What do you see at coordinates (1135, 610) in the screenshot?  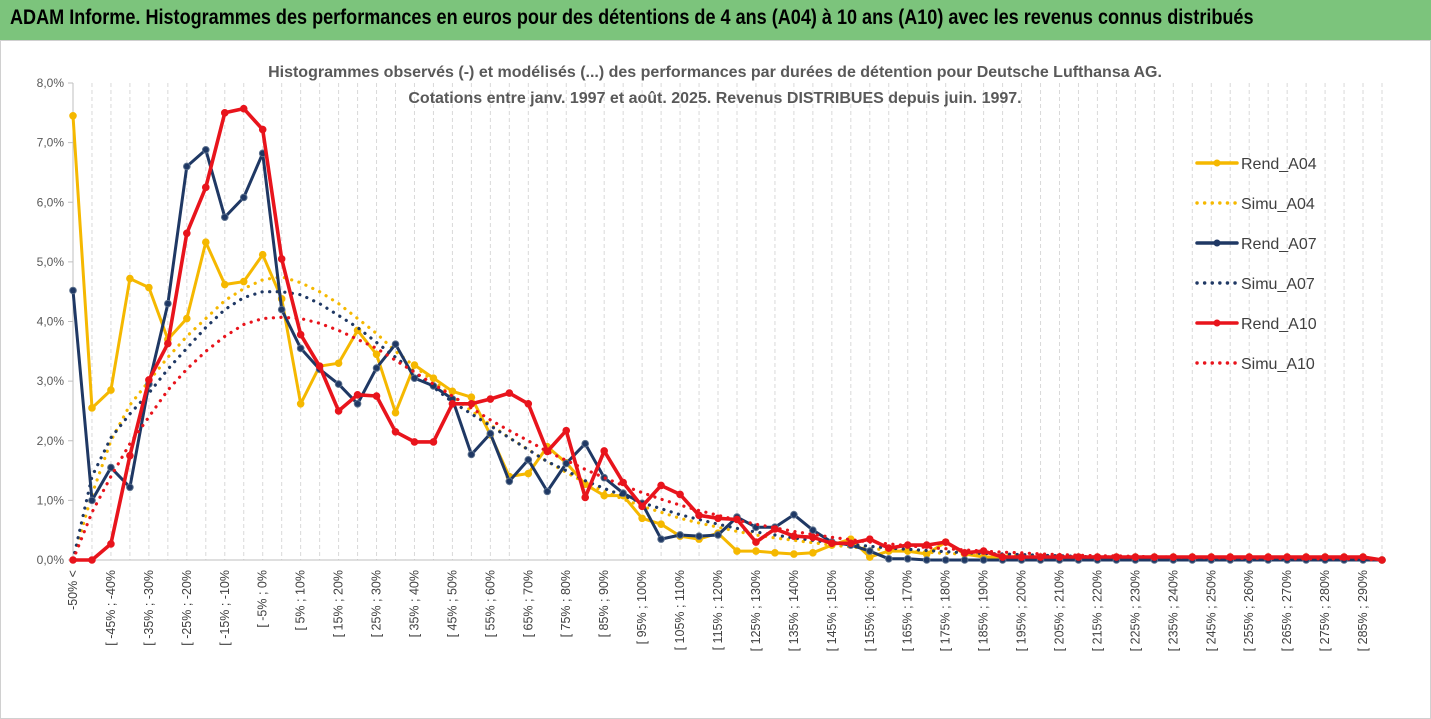 I see `x-tick-label: [ 225% ; 230%` at bounding box center [1135, 610].